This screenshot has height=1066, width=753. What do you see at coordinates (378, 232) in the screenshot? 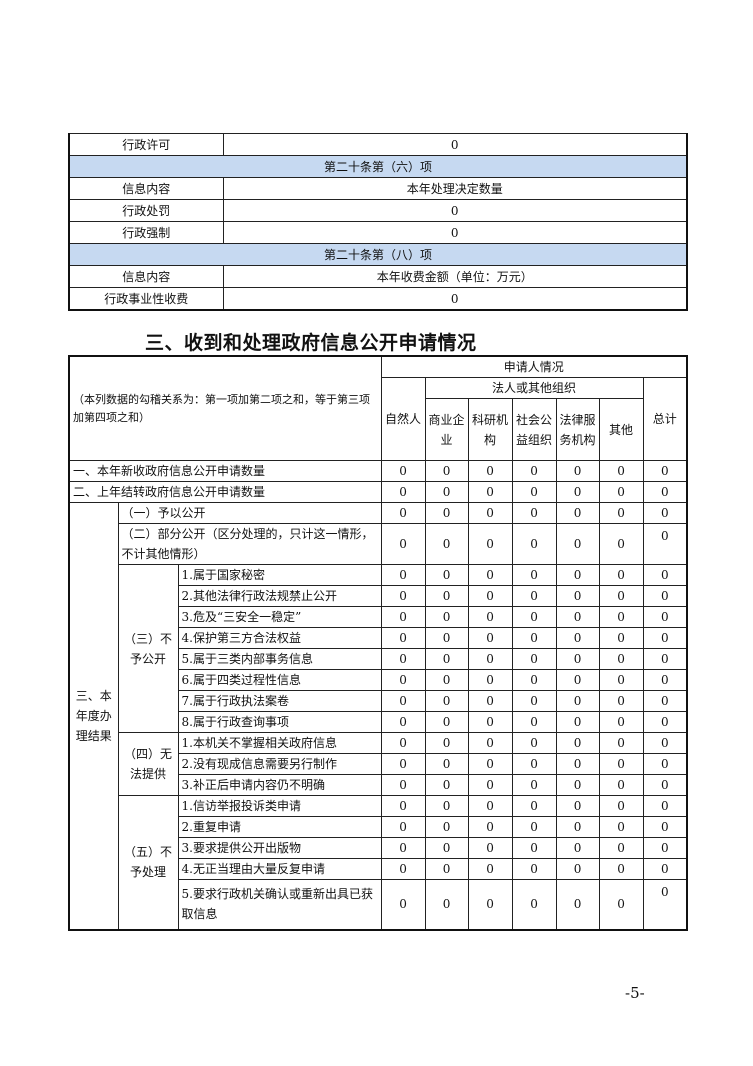
I see `table-row: 行政强制 0` at bounding box center [378, 232].